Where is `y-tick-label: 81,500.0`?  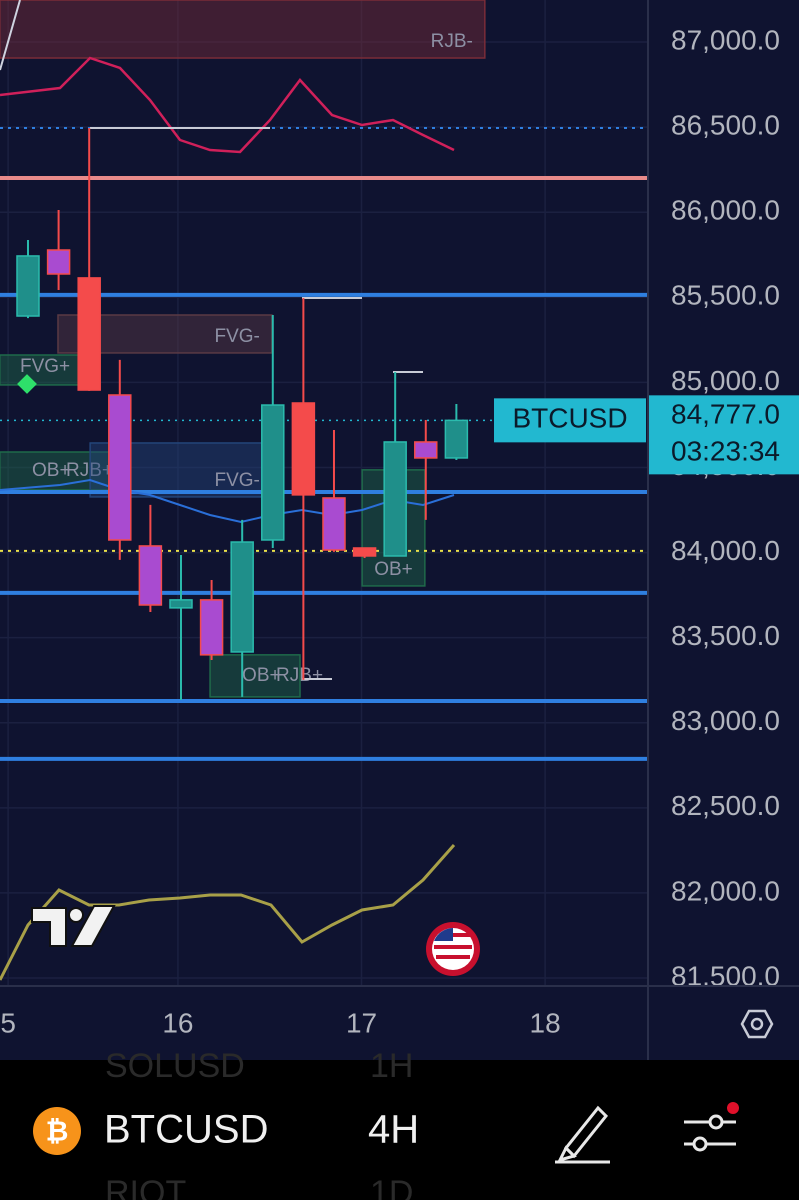
y-tick-label: 81,500.0 is located at coordinates (725, 975).